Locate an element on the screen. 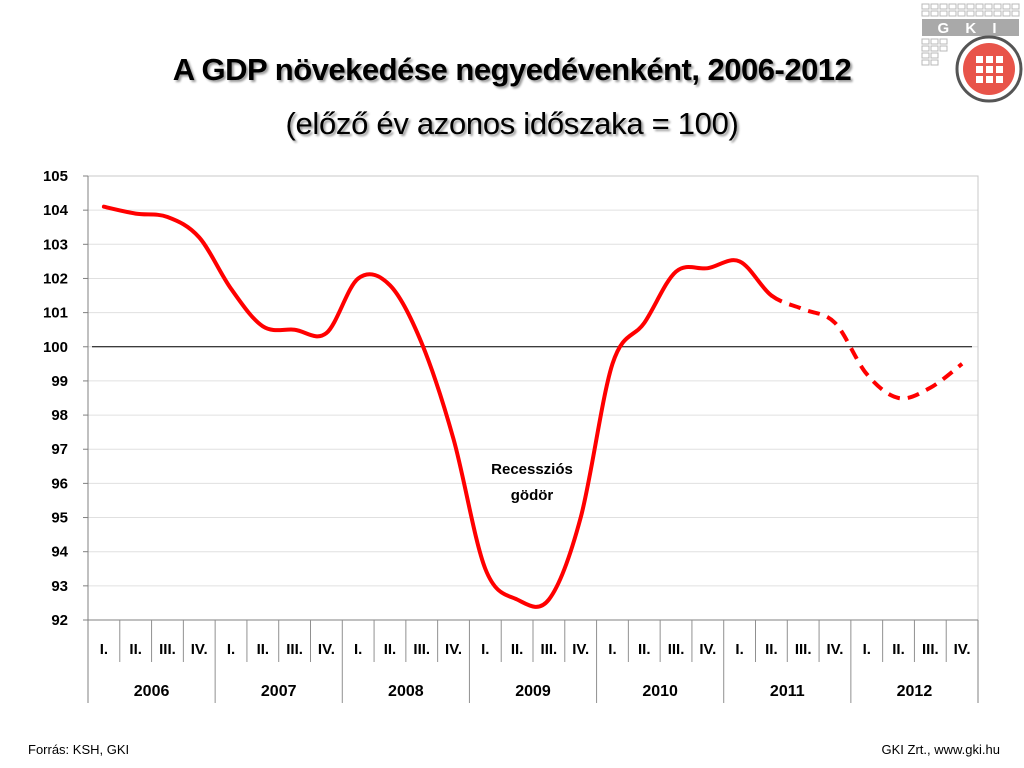 The width and height of the screenshot is (1024, 768). annotation-line-2: gödör is located at coordinates (532, 495).